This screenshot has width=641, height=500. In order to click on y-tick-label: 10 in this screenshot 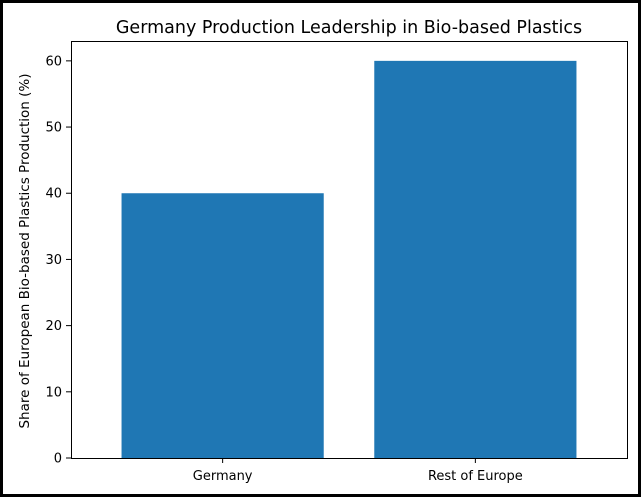, I will do `click(53, 392)`.